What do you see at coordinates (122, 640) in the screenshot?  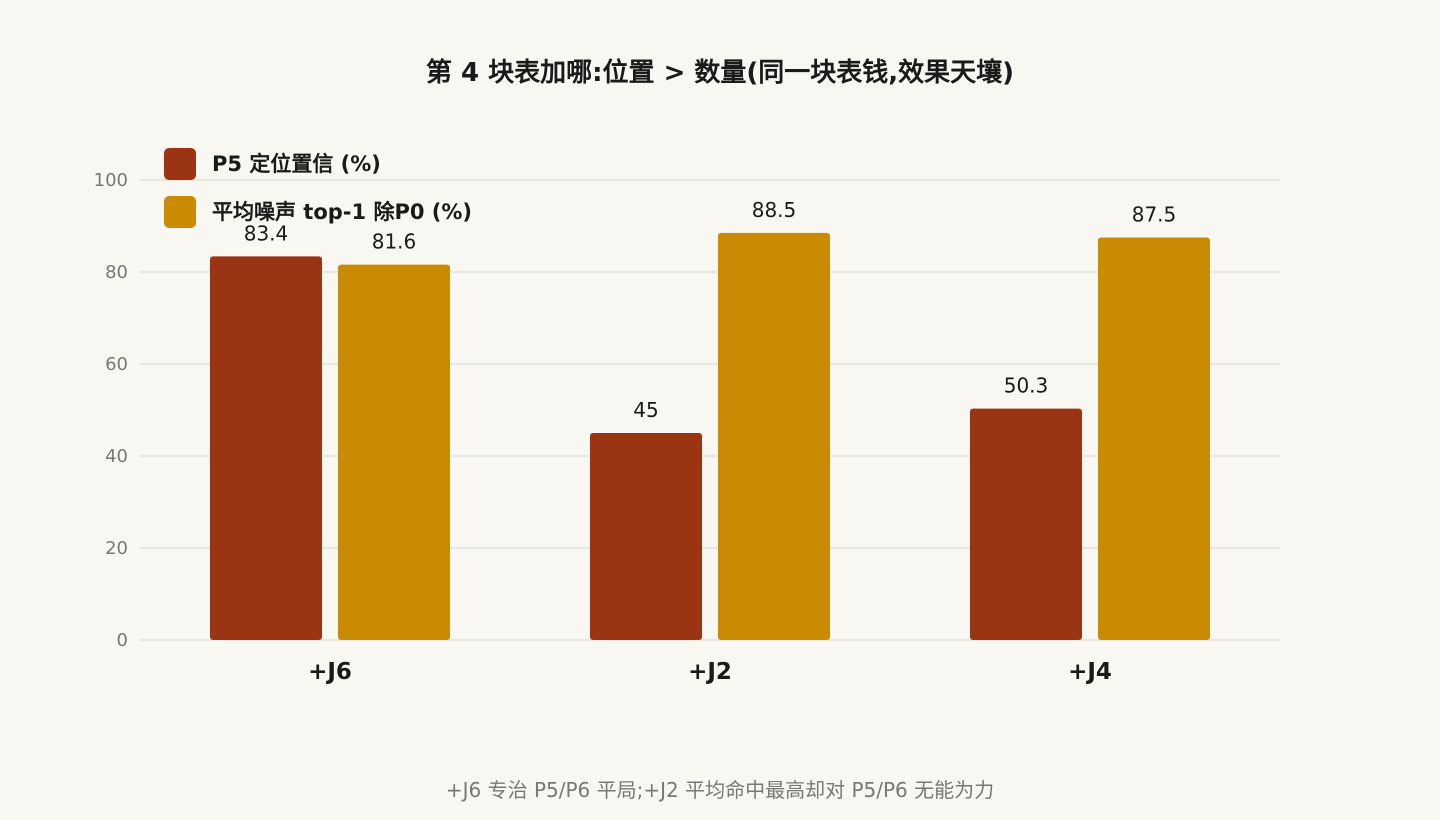 I see `y-tick-label: 0` at bounding box center [122, 640].